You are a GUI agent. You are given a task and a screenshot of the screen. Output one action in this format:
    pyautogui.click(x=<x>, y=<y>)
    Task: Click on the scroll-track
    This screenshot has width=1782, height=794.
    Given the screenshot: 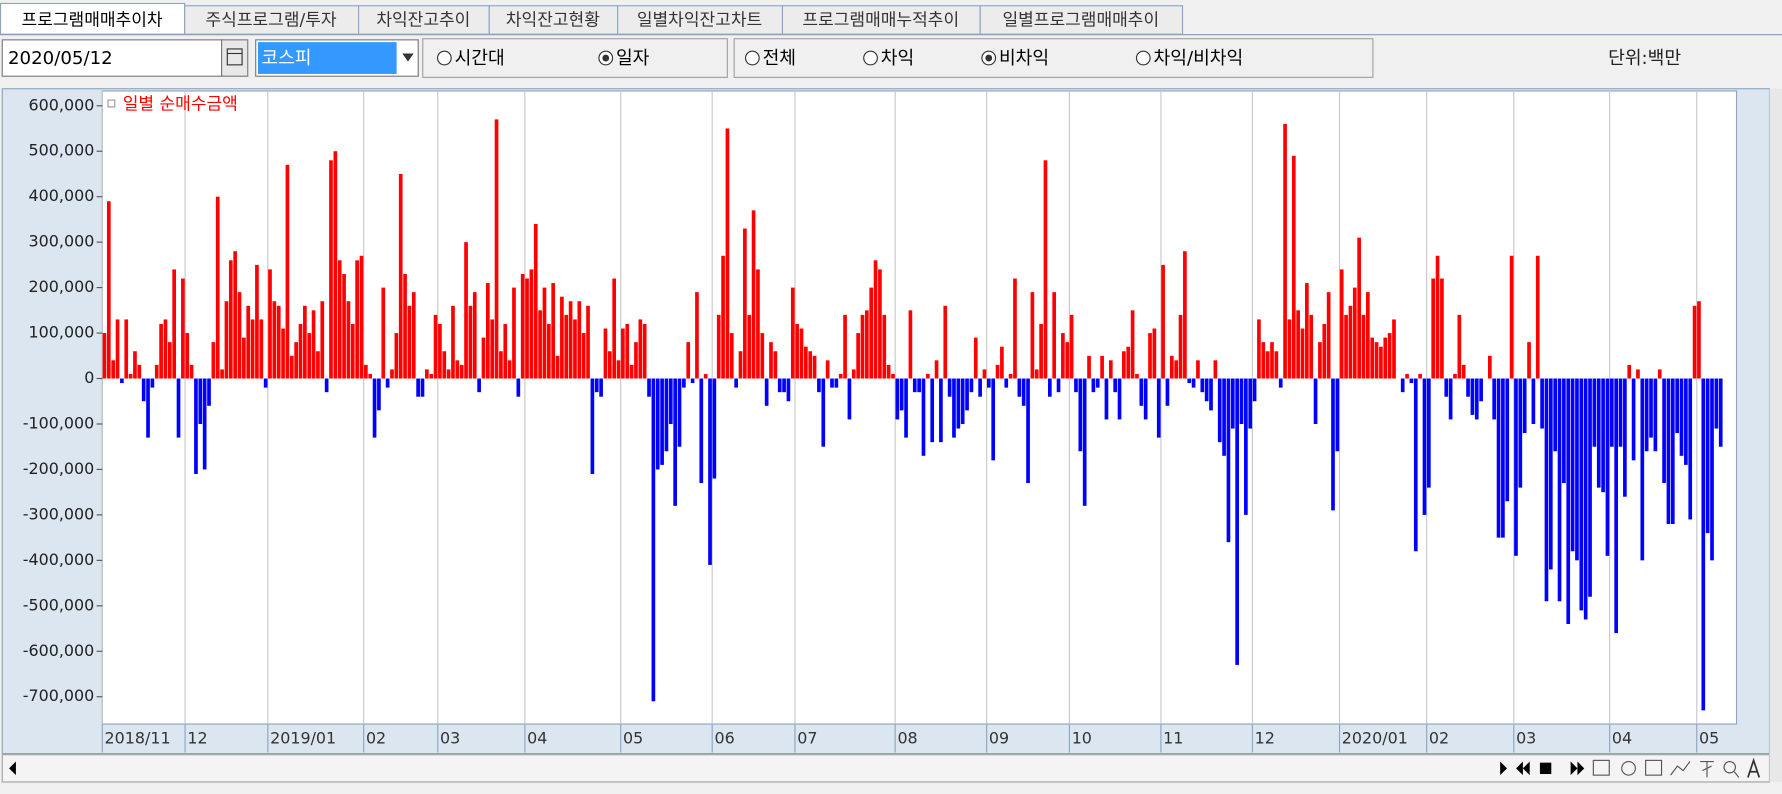 What is the action you would take?
    pyautogui.click(x=886, y=768)
    